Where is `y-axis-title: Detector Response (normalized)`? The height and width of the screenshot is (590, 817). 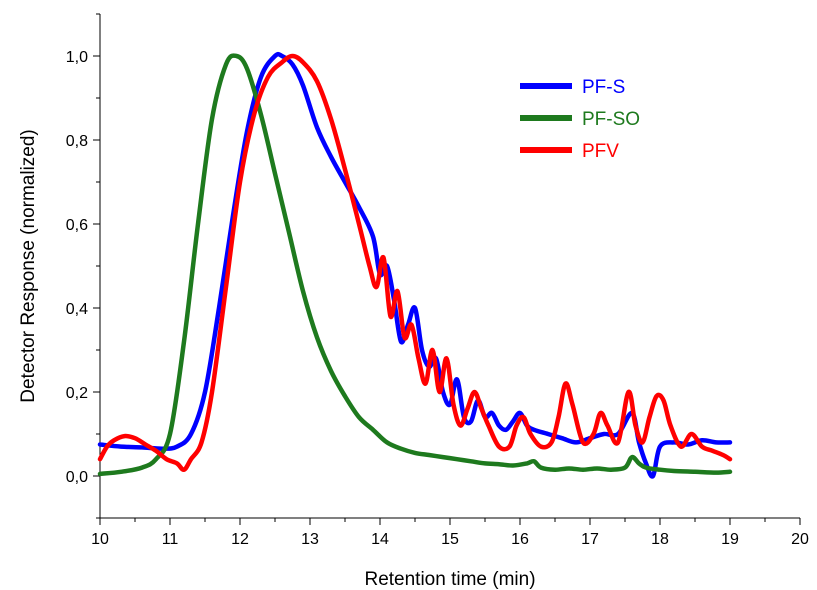
y-axis-title: Detector Response (normalized) is located at coordinates (28, 266).